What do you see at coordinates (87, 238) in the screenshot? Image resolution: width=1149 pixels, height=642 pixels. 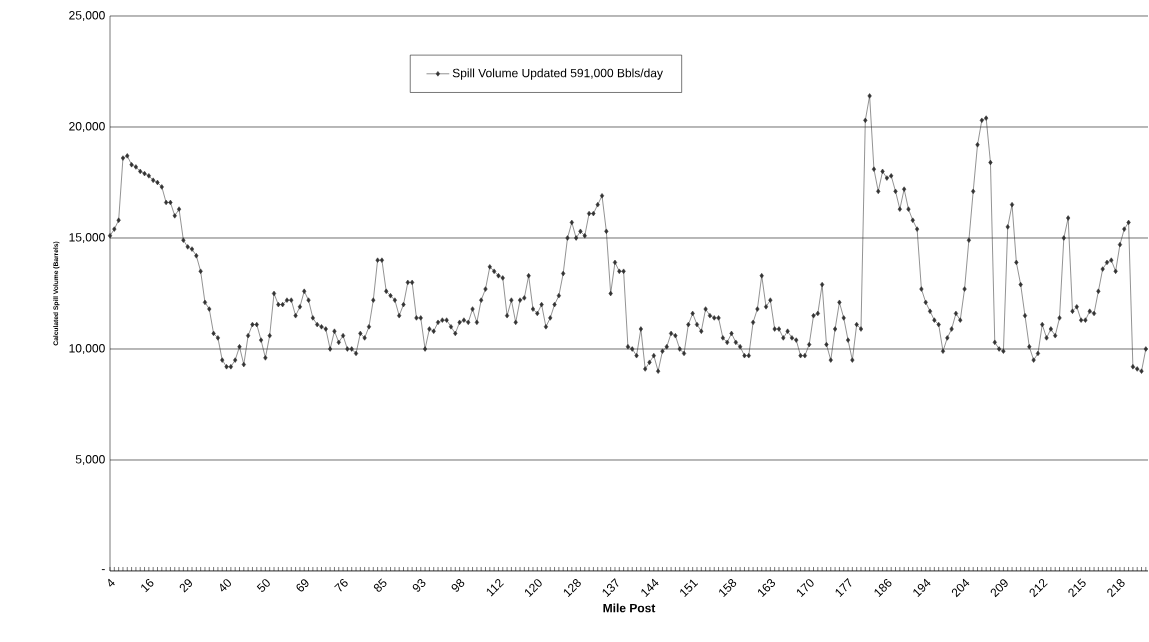 I see `y-tick-label: 15,000` at bounding box center [87, 238].